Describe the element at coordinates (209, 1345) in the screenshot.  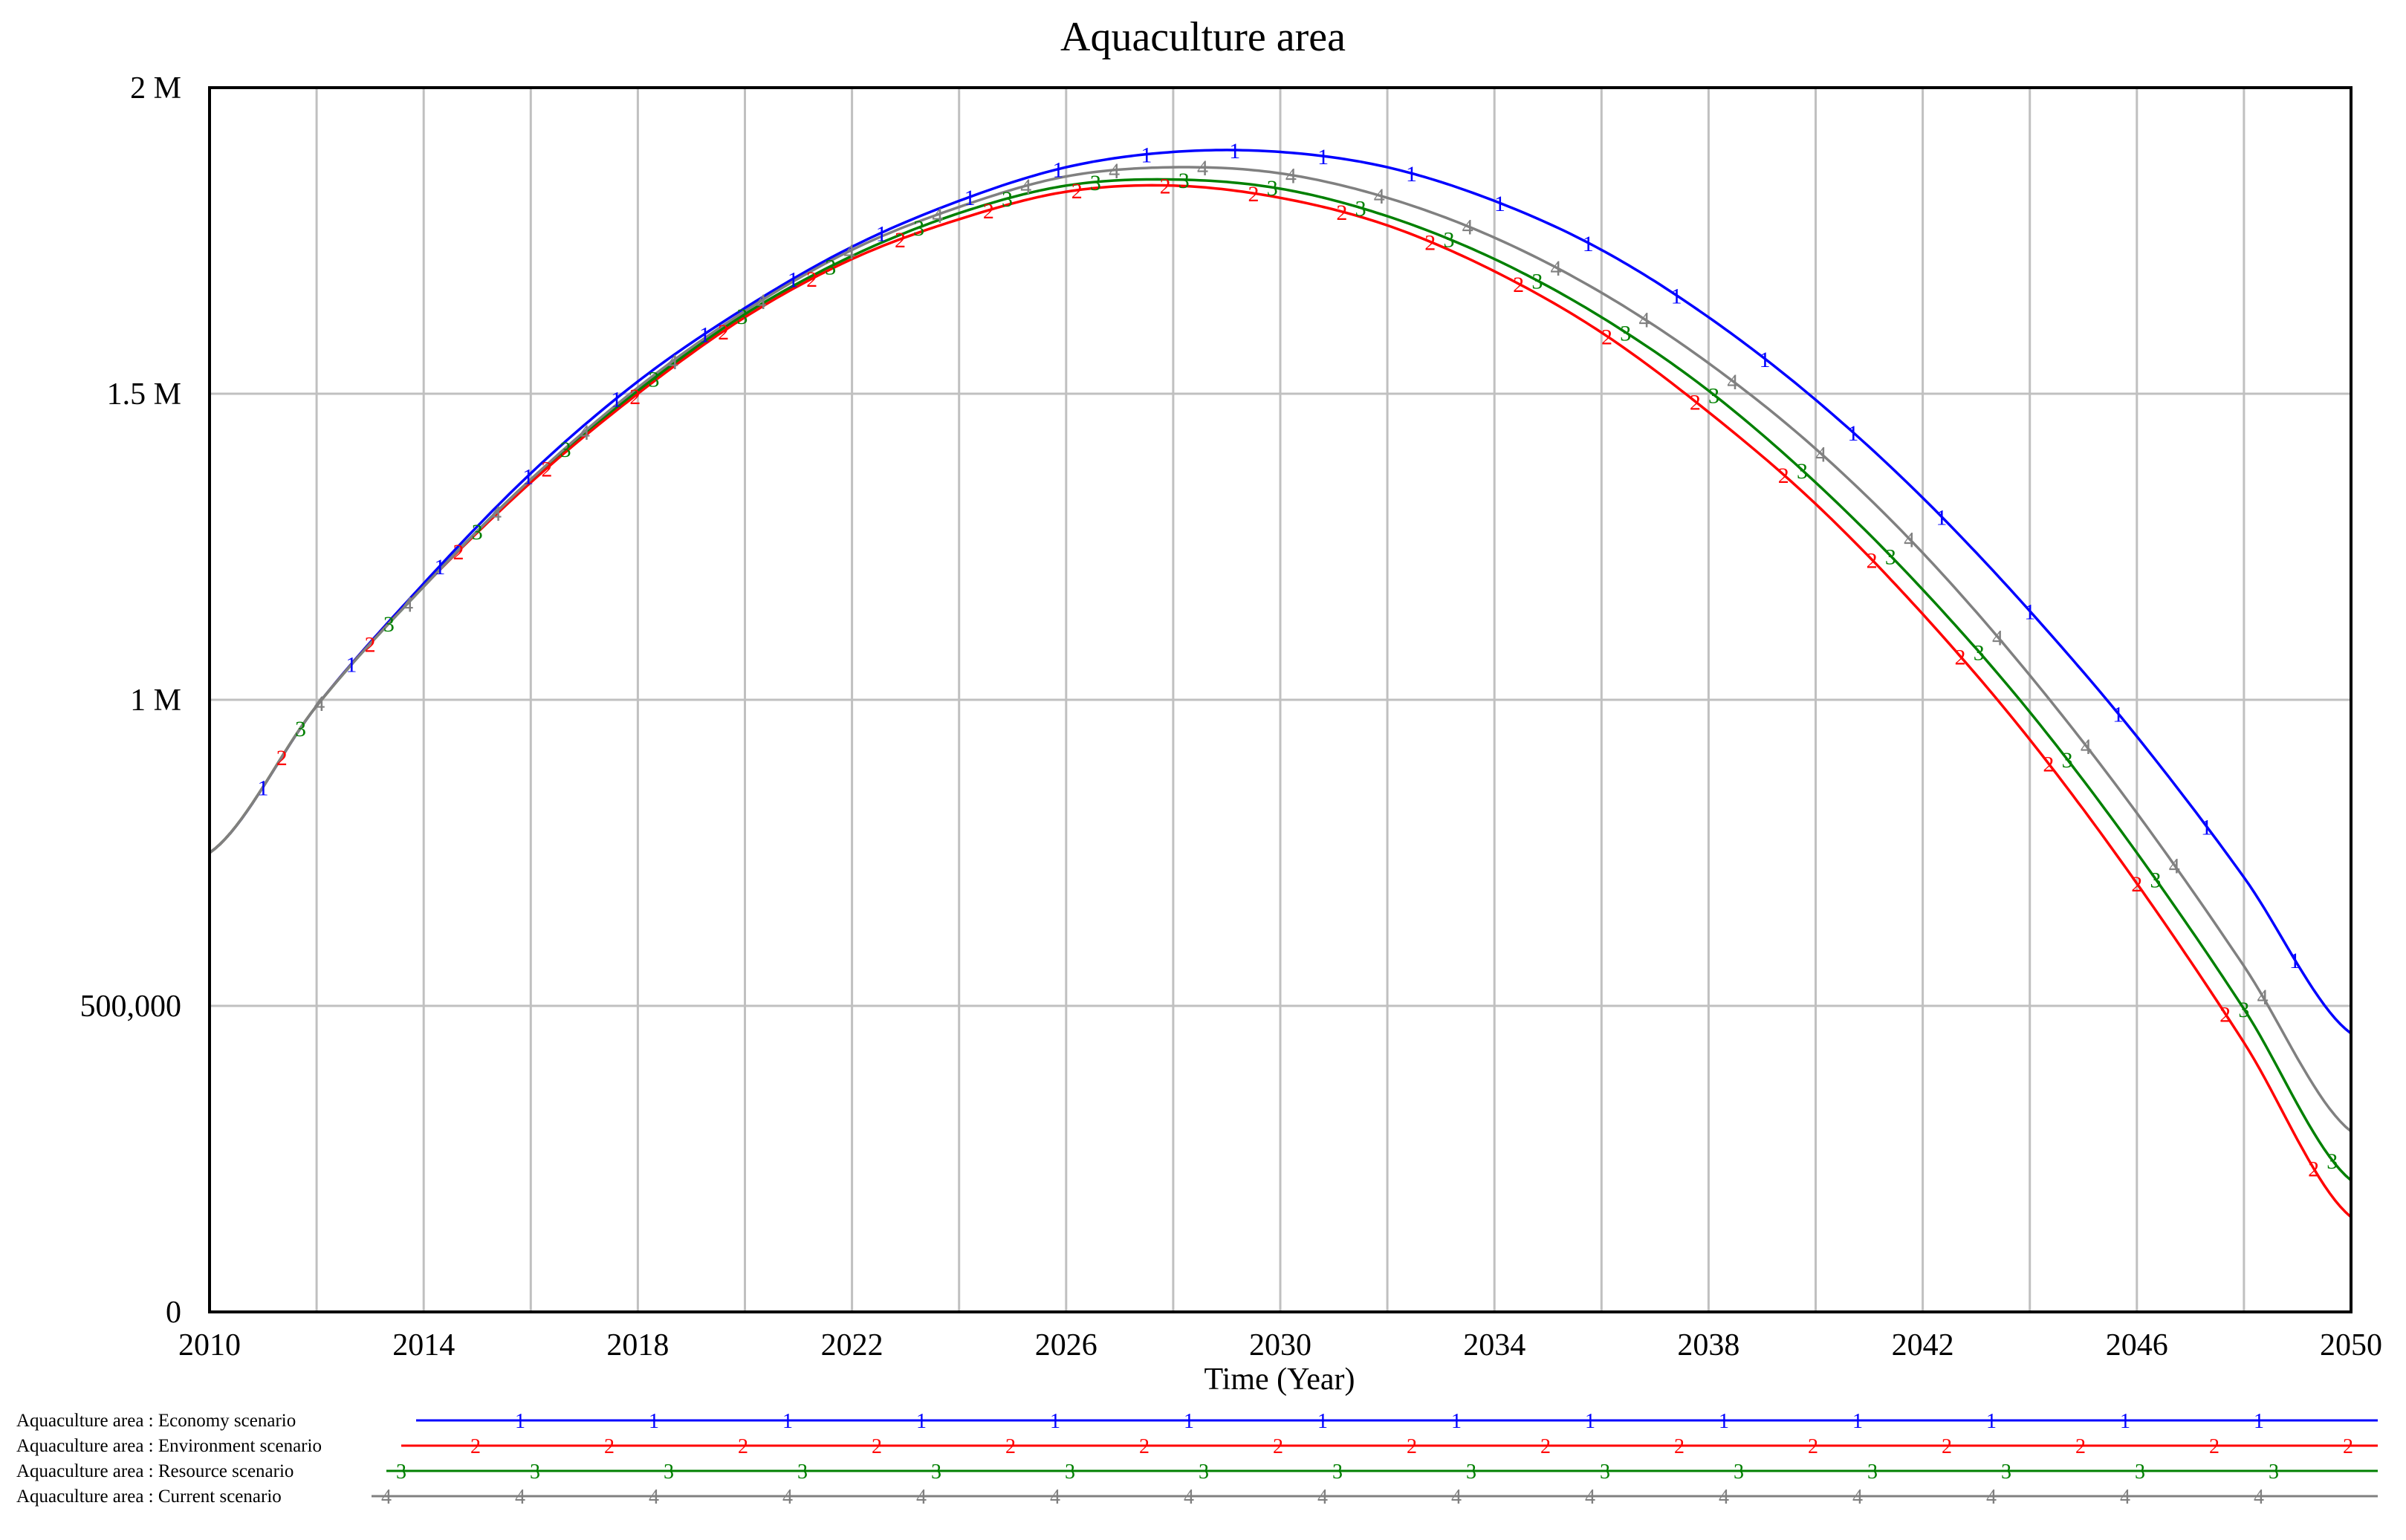
I see `x-tick-label: 2010` at that location.